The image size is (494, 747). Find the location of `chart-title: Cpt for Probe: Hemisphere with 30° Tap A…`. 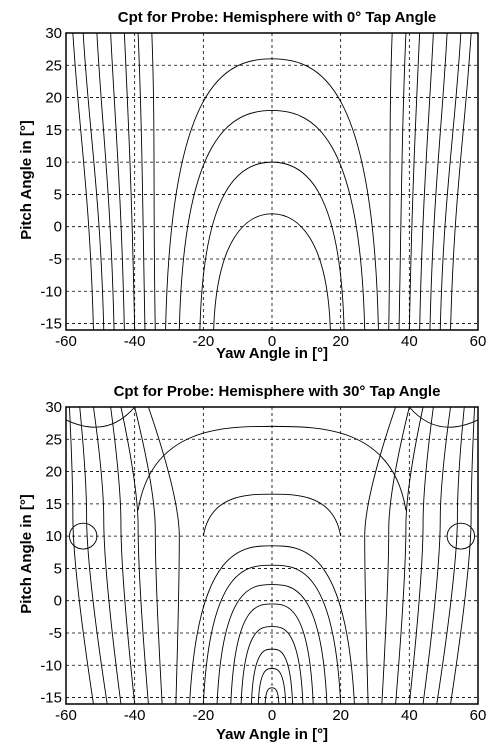

chart-title: Cpt for Probe: Hemisphere with 30° Tap A… is located at coordinates (277, 391).